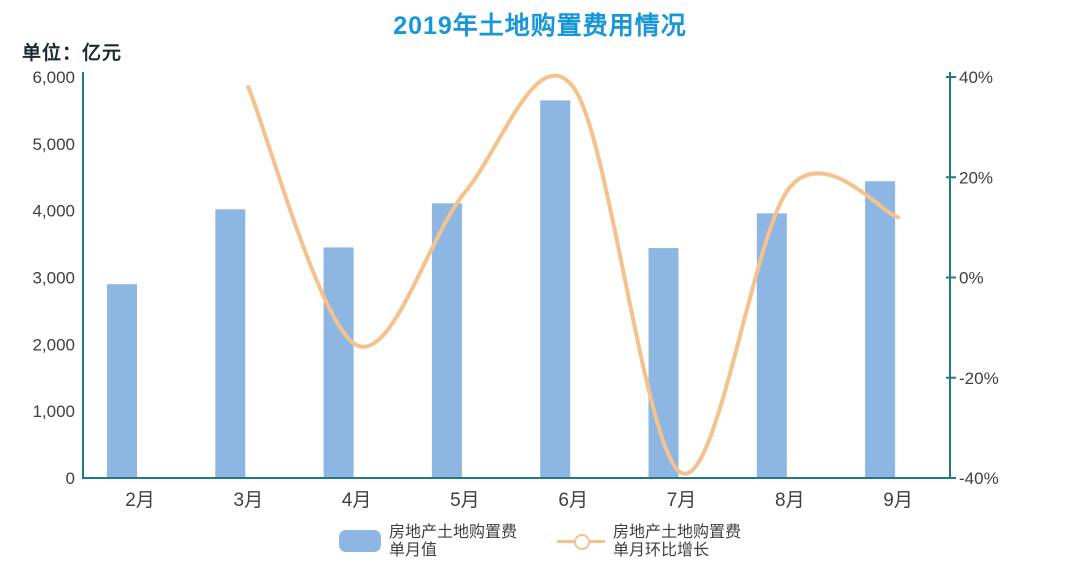  Describe the element at coordinates (72, 53) in the screenshot. I see `unit-label: 单位：亿元` at that location.